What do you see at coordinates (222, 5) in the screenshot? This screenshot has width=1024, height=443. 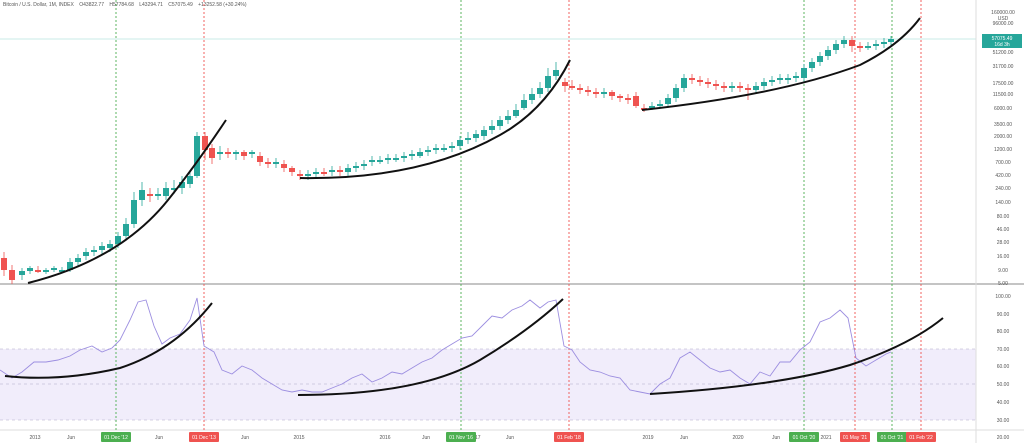 I see `ohlc-change: +13252.58 (+30.24%)` at bounding box center [222, 5].